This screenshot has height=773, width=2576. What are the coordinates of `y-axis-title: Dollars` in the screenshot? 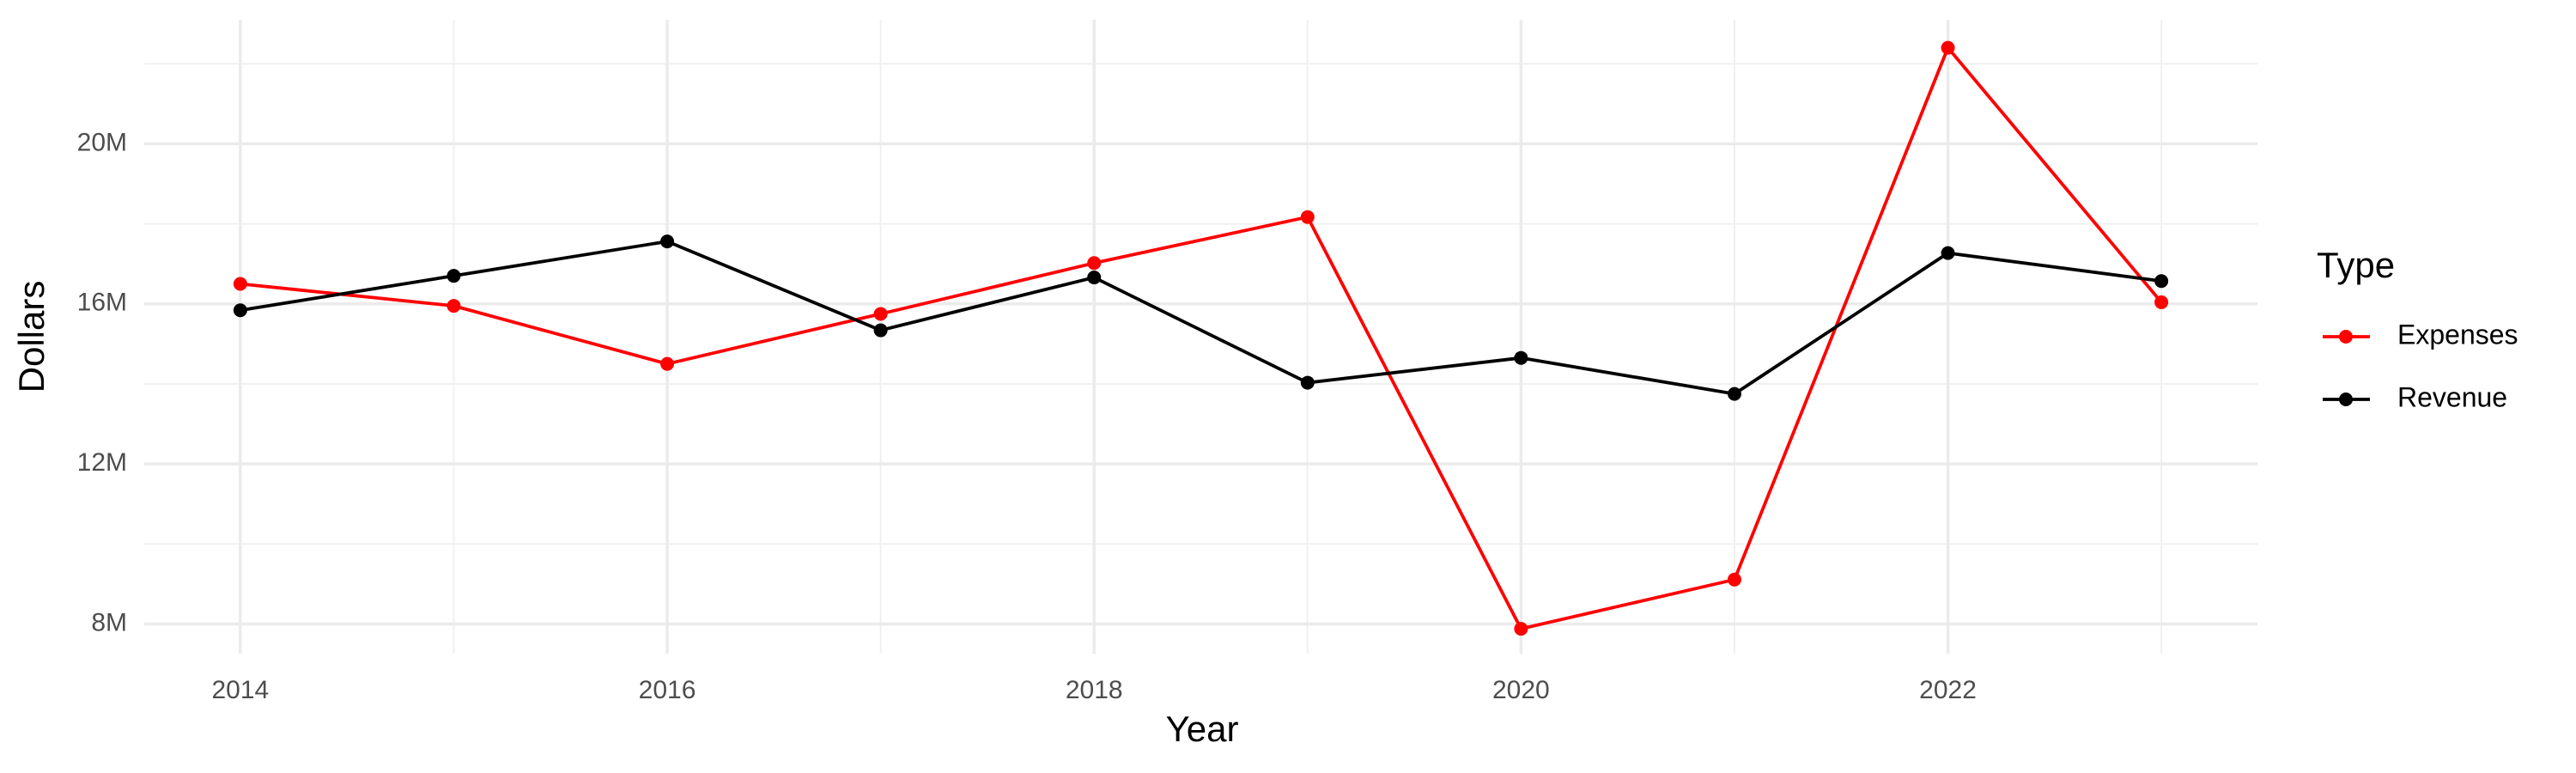 It's located at (32, 337).